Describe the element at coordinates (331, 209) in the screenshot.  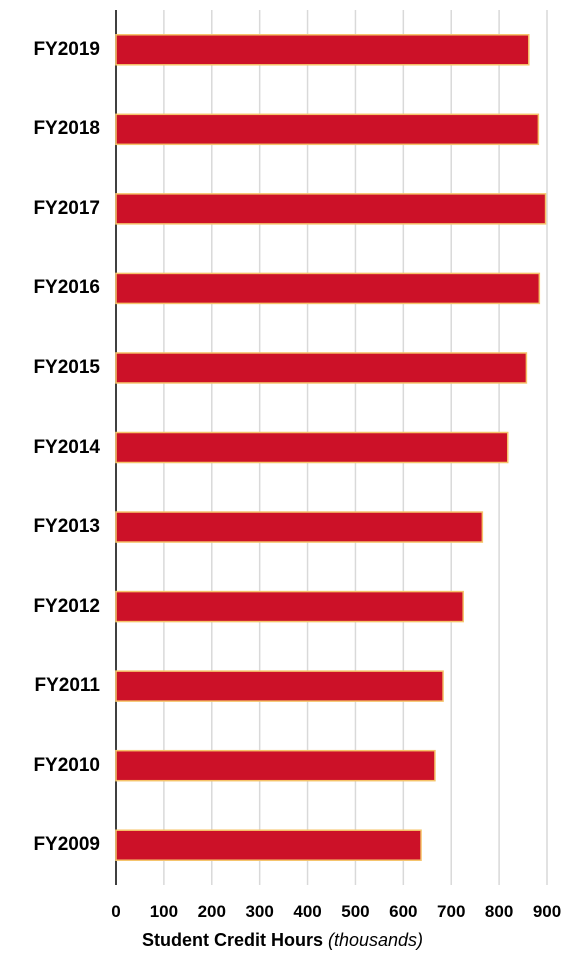
I see `bar-fy2017` at that location.